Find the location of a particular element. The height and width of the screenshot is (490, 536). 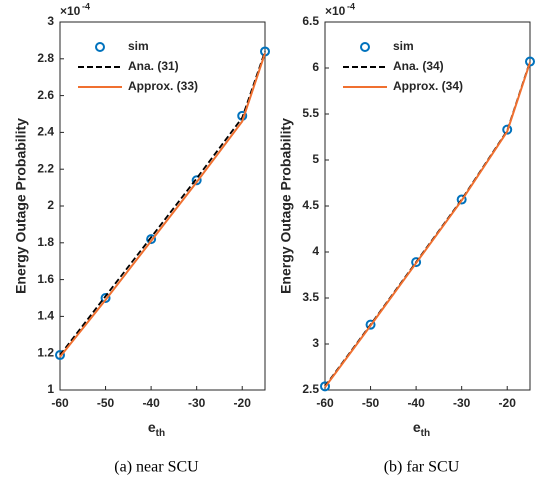

y-tick-label: 2.6 is located at coordinates (45, 95).